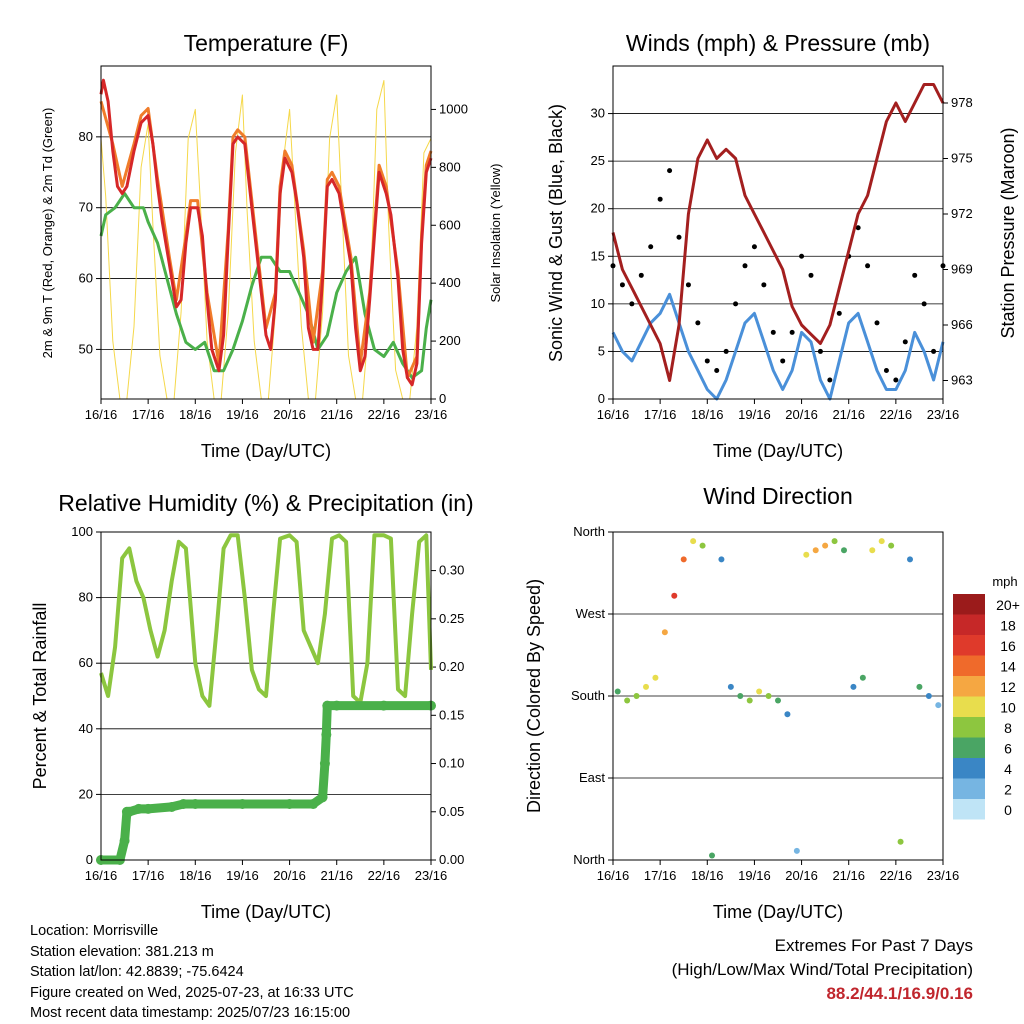 This screenshot has height=1024, width=1024. I want to click on t2m-line, so click(266, 232).